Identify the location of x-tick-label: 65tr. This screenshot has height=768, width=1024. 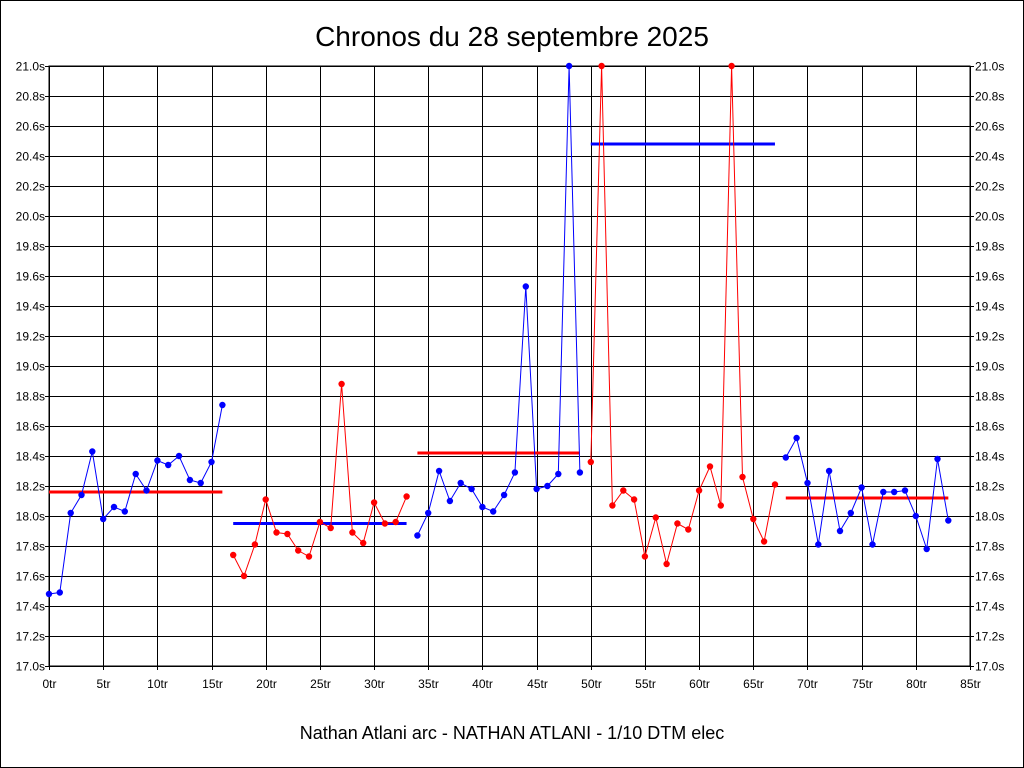
(753, 684).